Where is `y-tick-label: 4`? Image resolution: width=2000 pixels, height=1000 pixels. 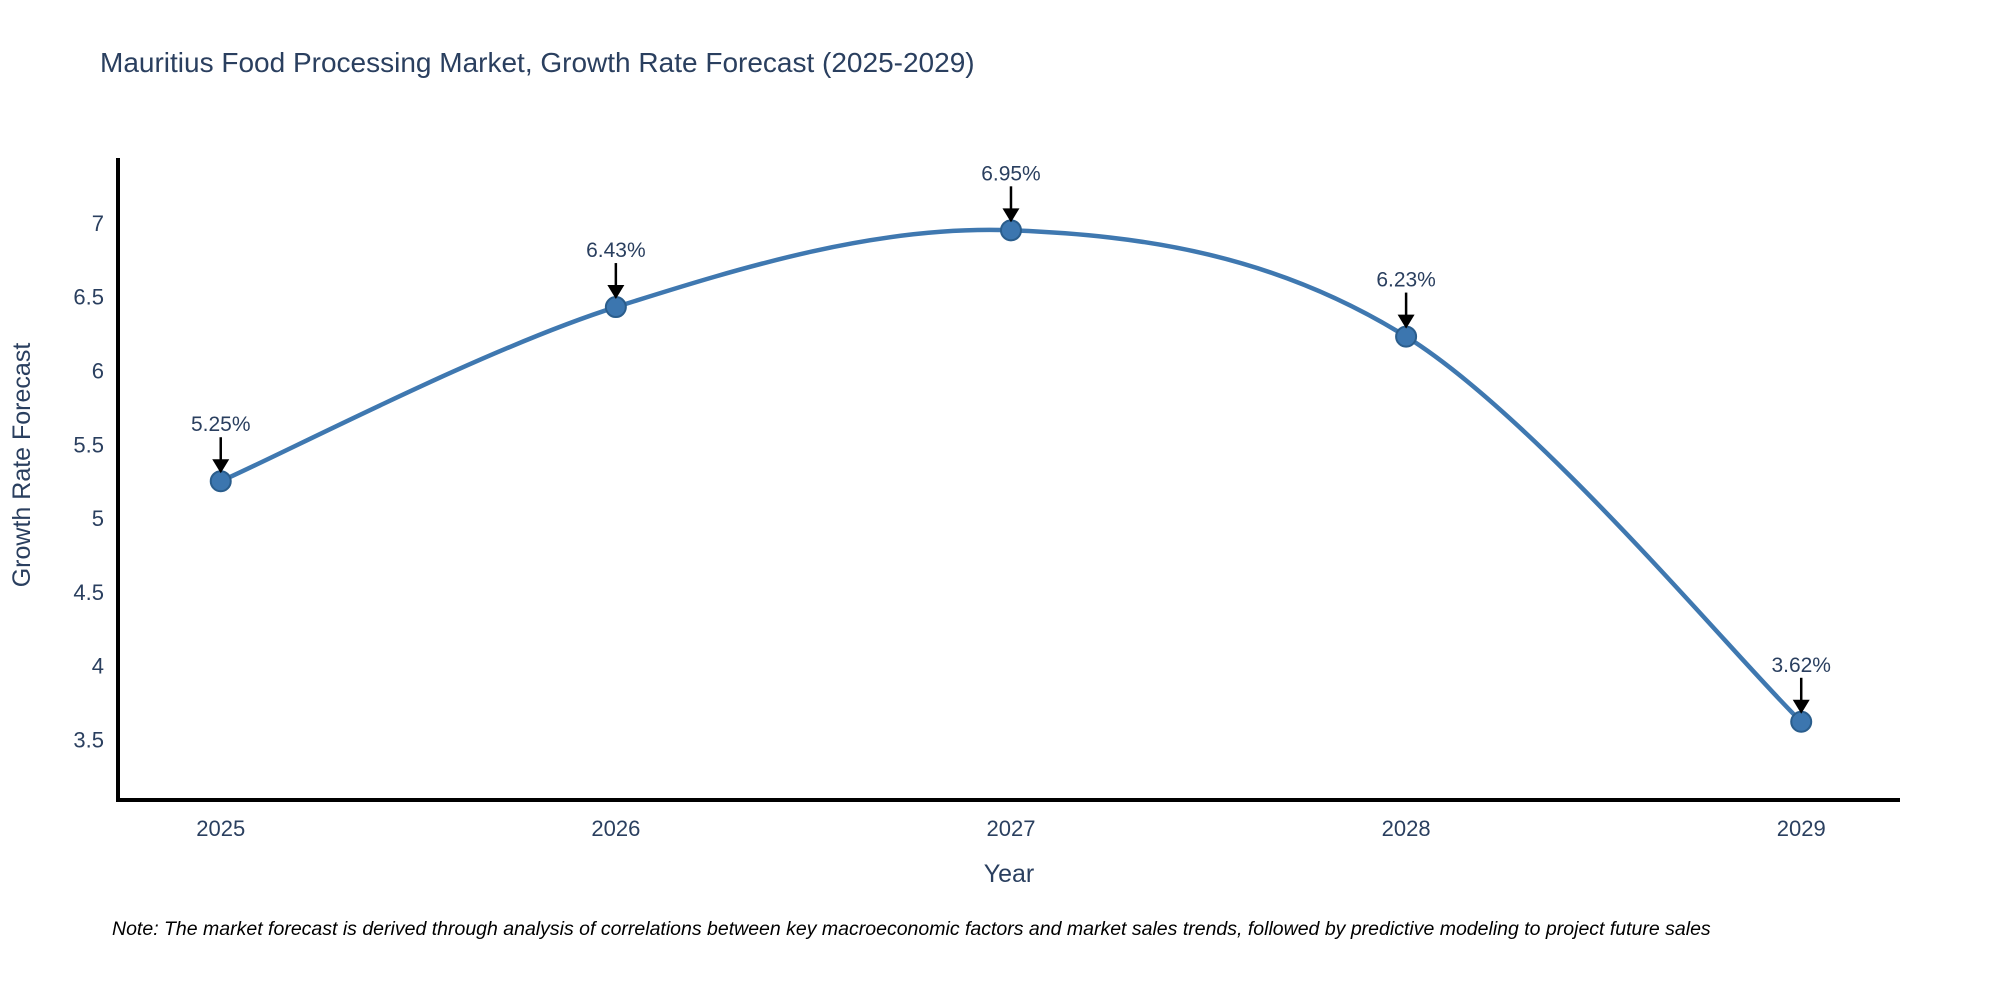 y-tick-label: 4 is located at coordinates (98, 666).